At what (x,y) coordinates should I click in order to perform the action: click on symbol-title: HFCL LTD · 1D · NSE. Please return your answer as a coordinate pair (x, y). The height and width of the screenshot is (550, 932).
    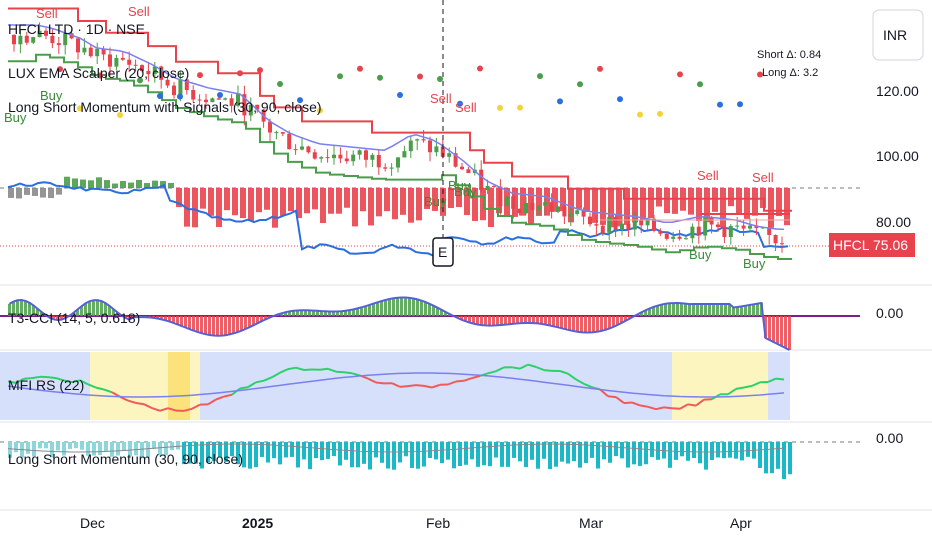
    Looking at the image, I should click on (76, 29).